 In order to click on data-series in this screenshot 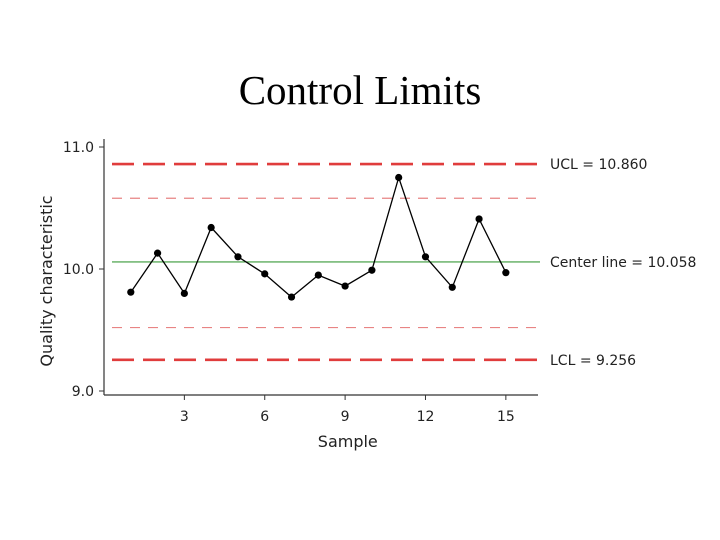, I will do `click(318, 237)`.